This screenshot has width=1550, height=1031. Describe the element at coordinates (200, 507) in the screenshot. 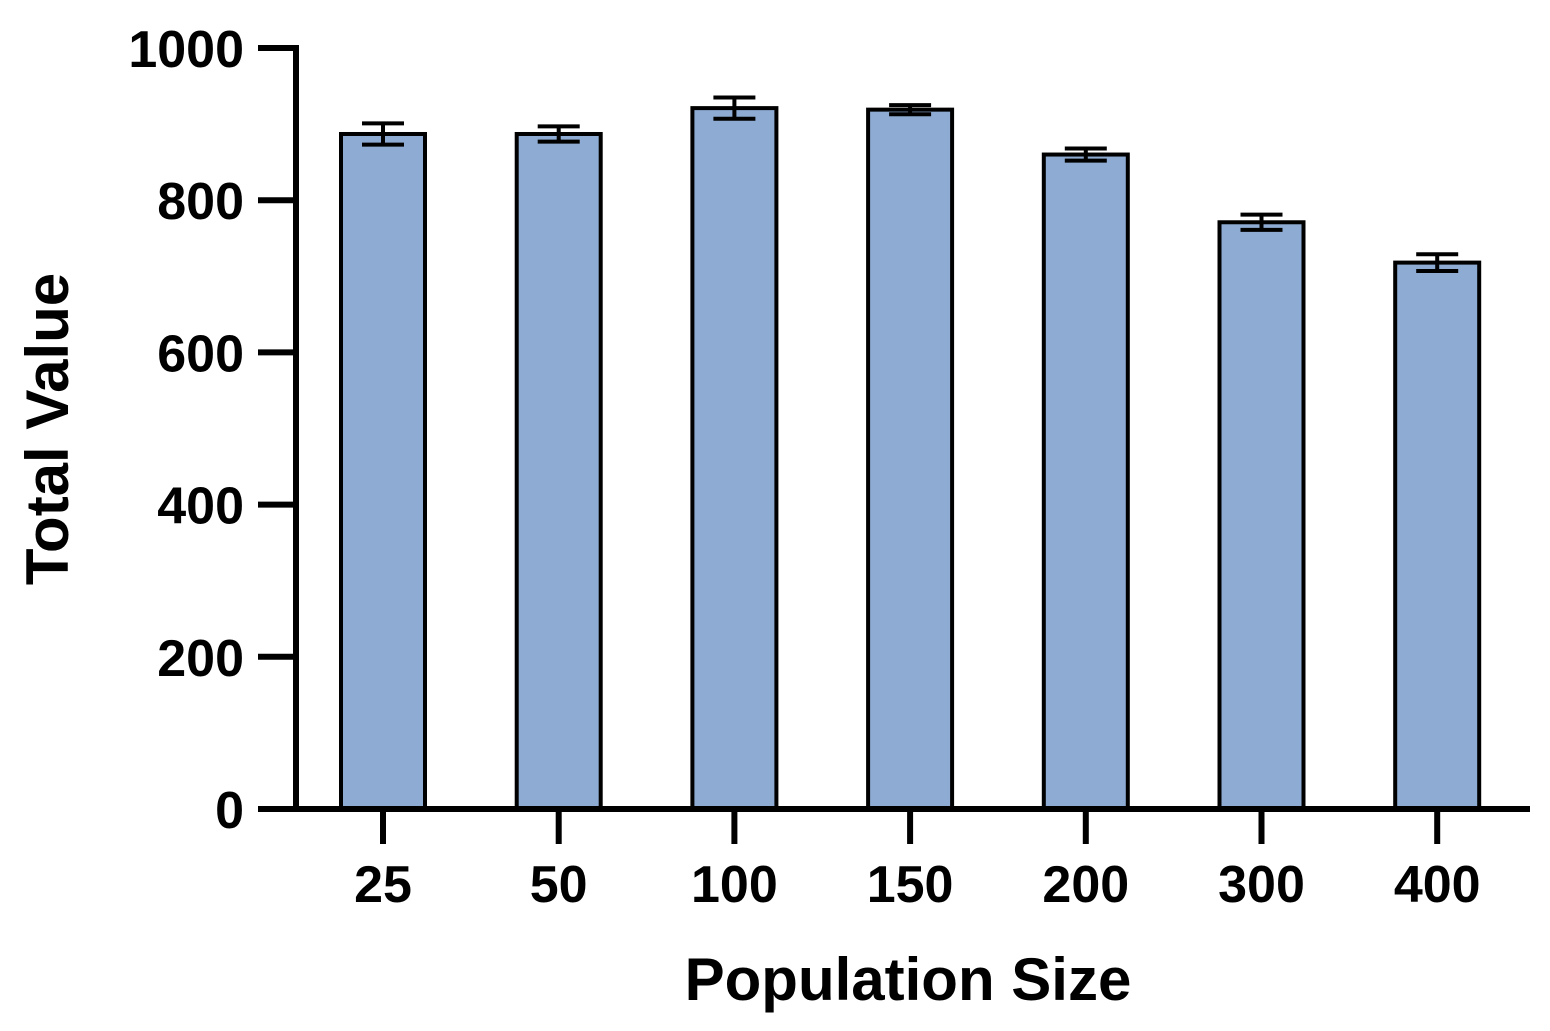

I see `y-tick-label: 400` at that location.